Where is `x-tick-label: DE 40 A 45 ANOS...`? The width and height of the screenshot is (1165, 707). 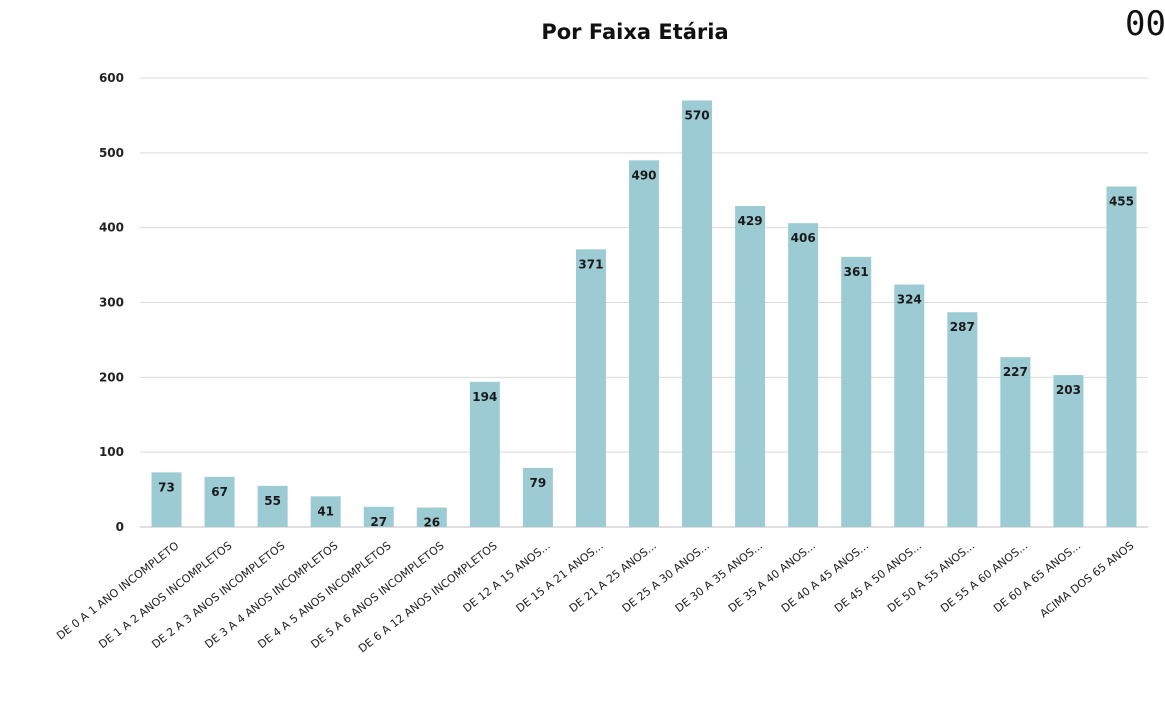 x-tick-label: DE 40 A 45 ANOS... is located at coordinates (825, 577).